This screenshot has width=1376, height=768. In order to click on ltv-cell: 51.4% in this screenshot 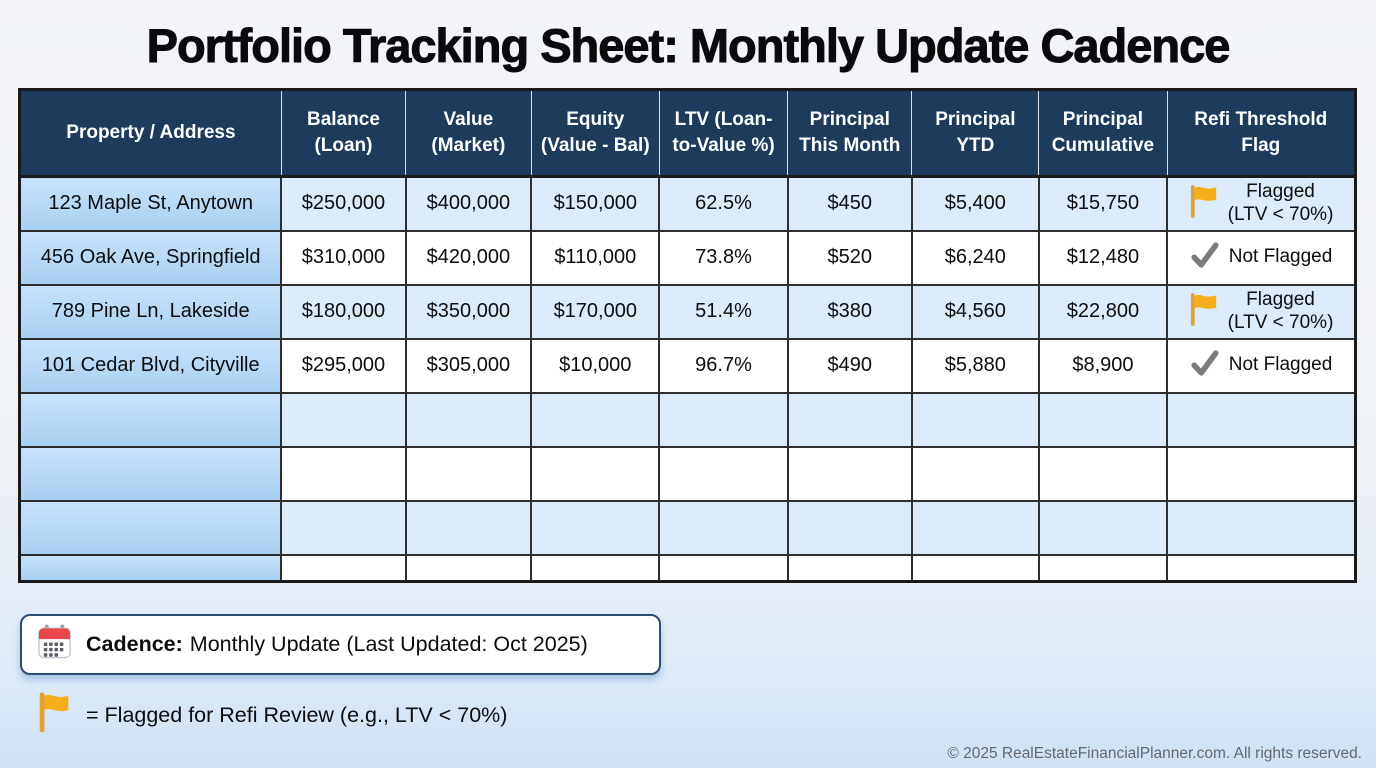, I will do `click(723, 311)`.